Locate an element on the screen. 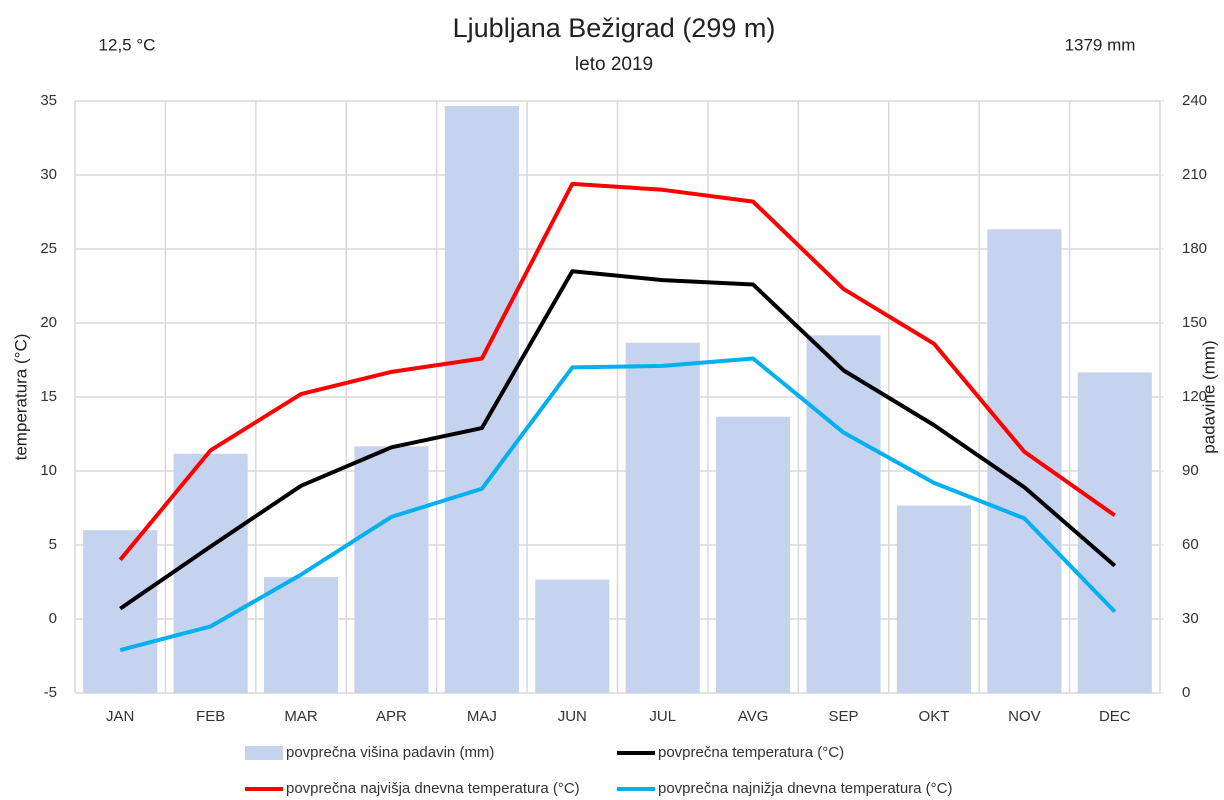 The width and height of the screenshot is (1224, 800). x-tick-label: JUL is located at coordinates (662, 716).